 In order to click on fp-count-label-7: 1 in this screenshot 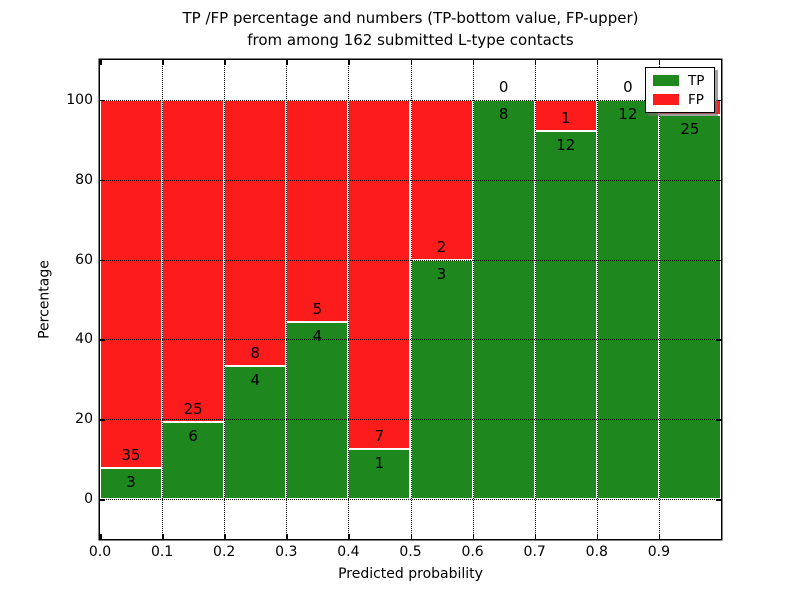, I will do `click(565, 117)`.